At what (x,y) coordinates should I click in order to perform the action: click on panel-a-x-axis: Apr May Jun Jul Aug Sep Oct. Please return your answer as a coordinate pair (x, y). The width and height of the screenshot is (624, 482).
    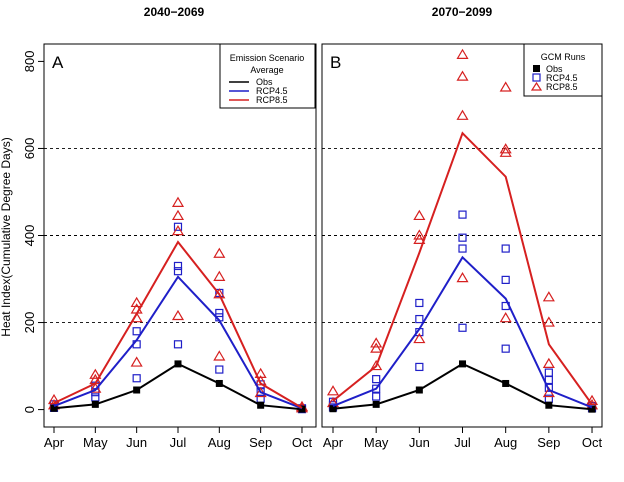
    Looking at the image, I should click on (178, 438).